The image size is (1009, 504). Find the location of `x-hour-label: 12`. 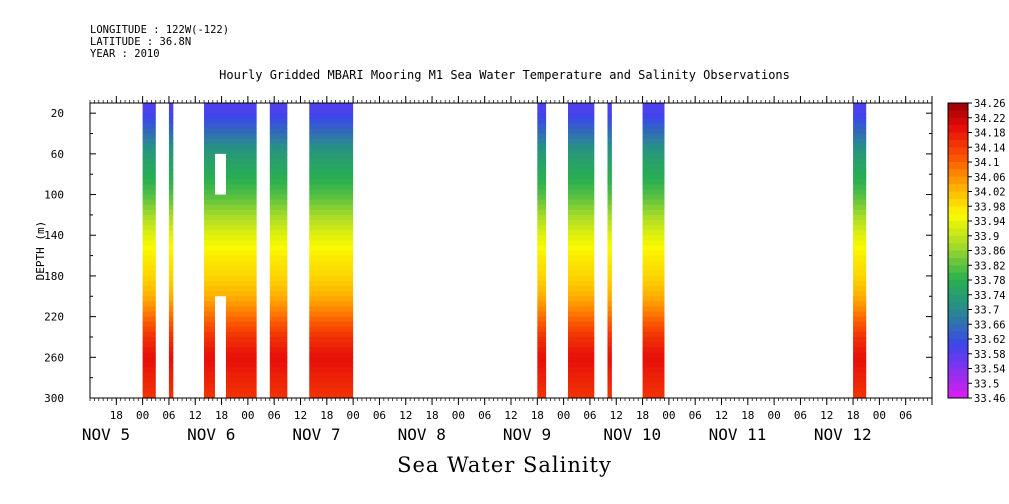

x-hour-label: 12 is located at coordinates (826, 415).